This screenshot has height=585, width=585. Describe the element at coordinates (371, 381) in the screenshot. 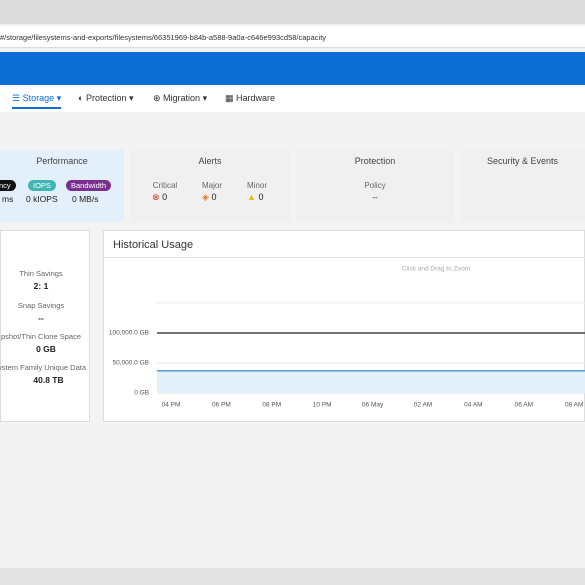

I see `area` at that location.